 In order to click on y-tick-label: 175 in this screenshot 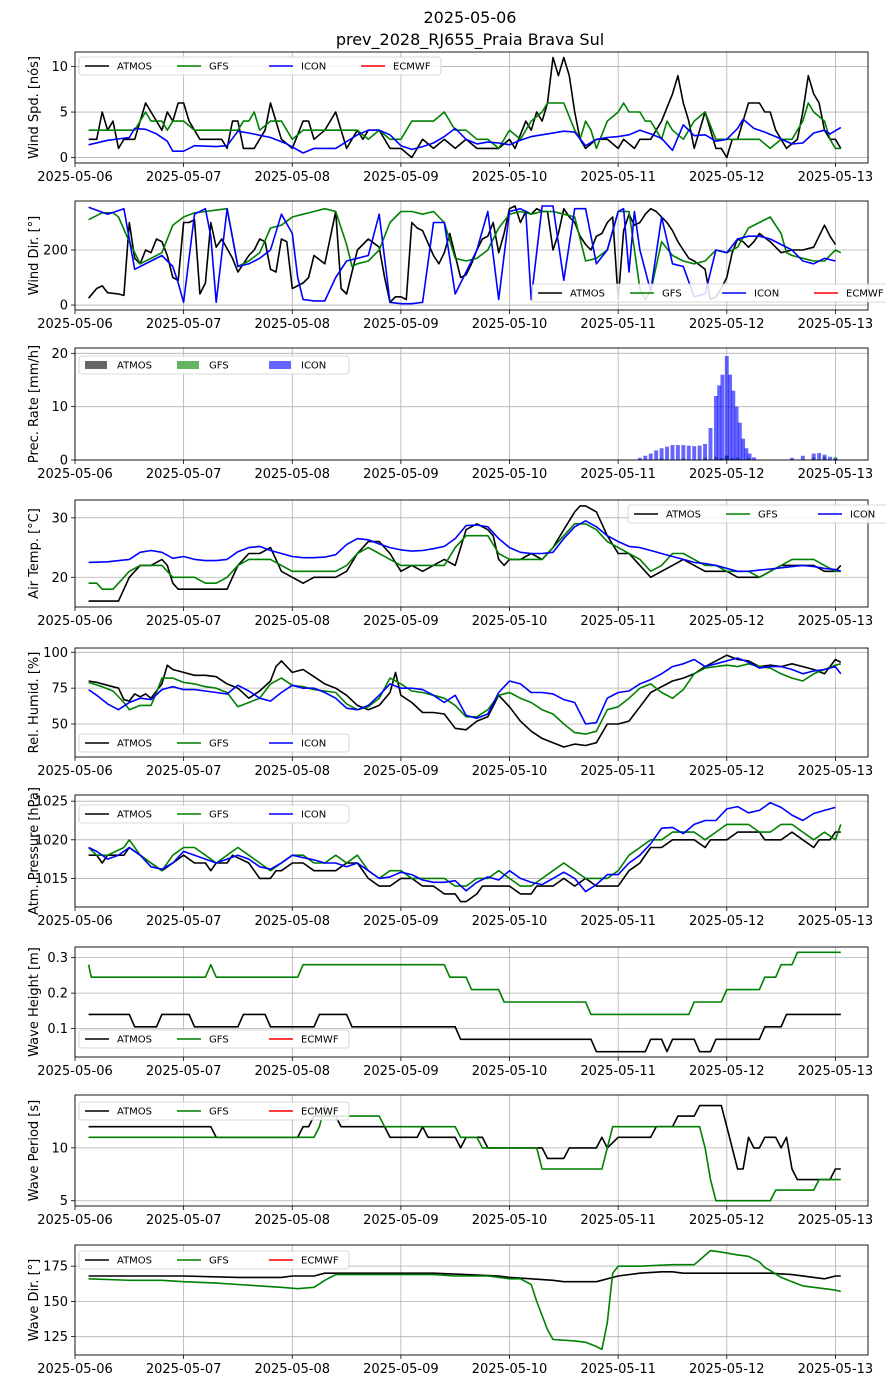, I will do `click(55, 1267)`.